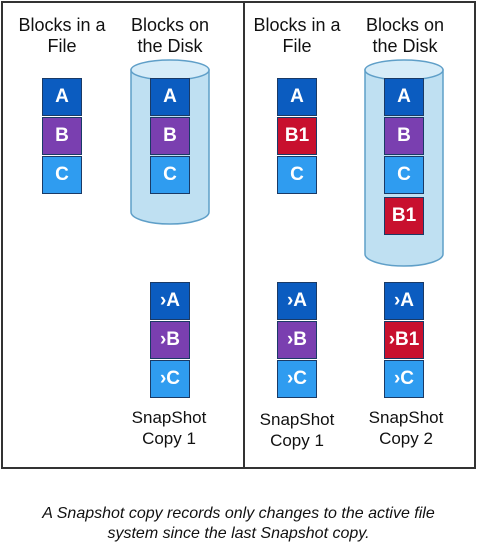 The width and height of the screenshot is (477, 550). Describe the element at coordinates (404, 379) in the screenshot. I see `snapshot2-block-c: ›C` at that location.